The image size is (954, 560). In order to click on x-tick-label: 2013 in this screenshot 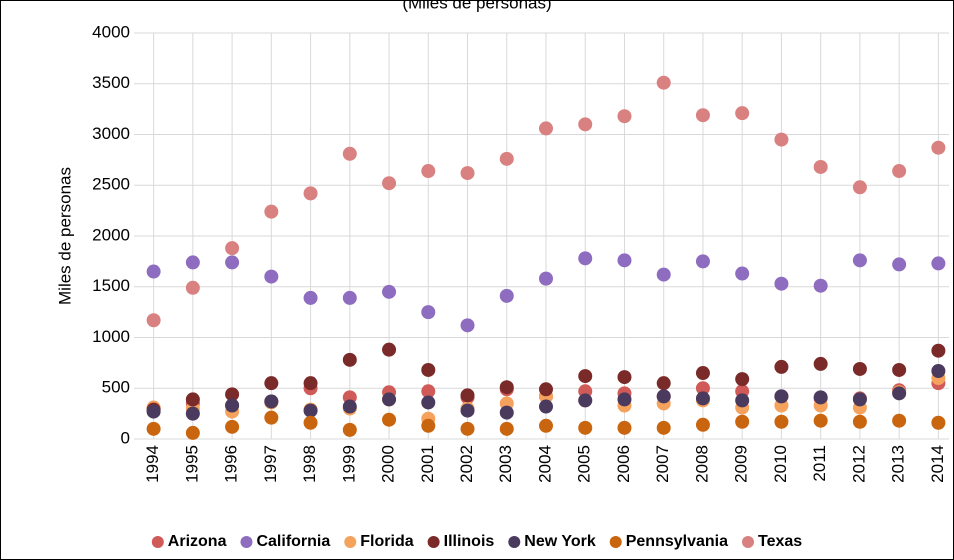, I will do `click(898, 464)`.